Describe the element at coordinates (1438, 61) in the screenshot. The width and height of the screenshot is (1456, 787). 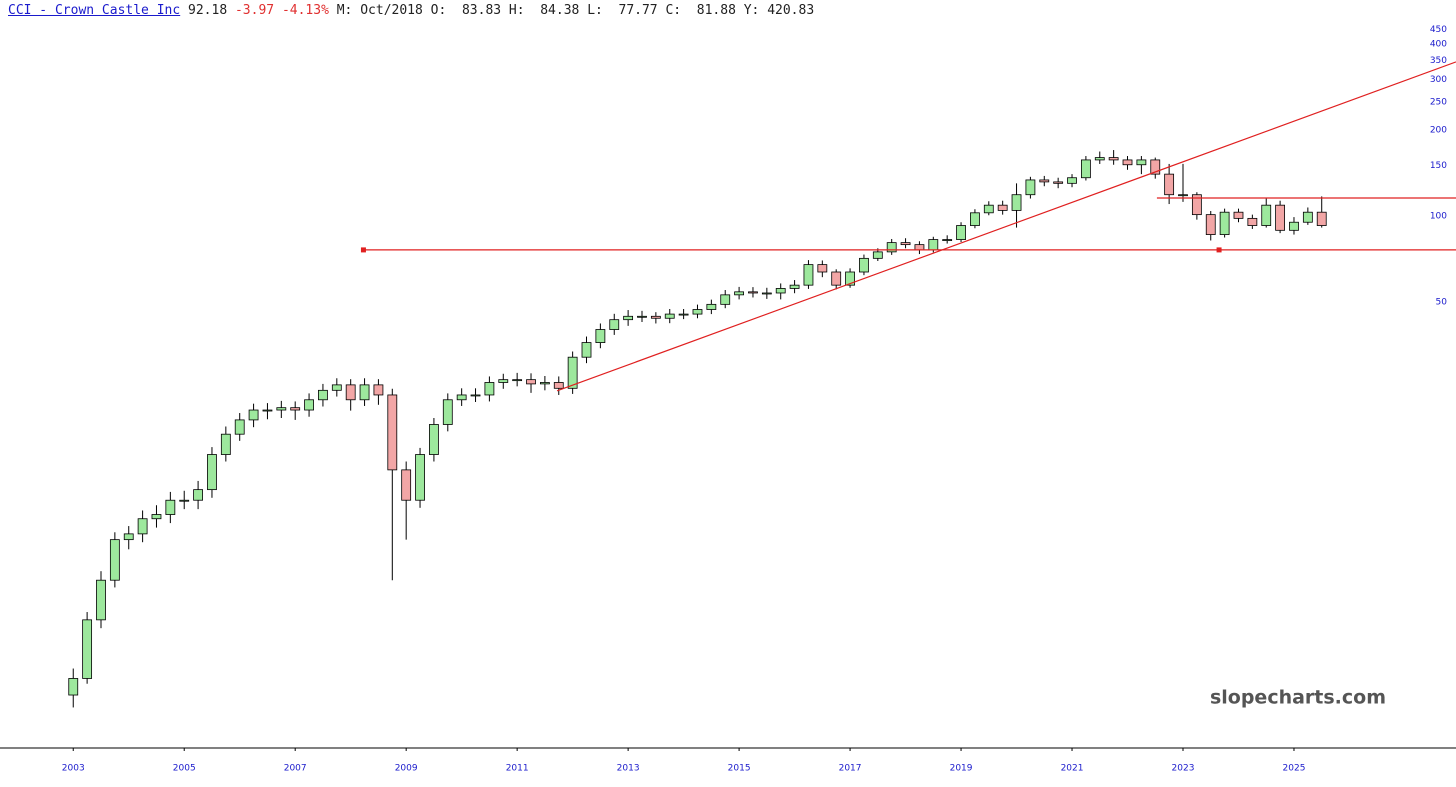
I see `y-tick-label: 350` at that location.